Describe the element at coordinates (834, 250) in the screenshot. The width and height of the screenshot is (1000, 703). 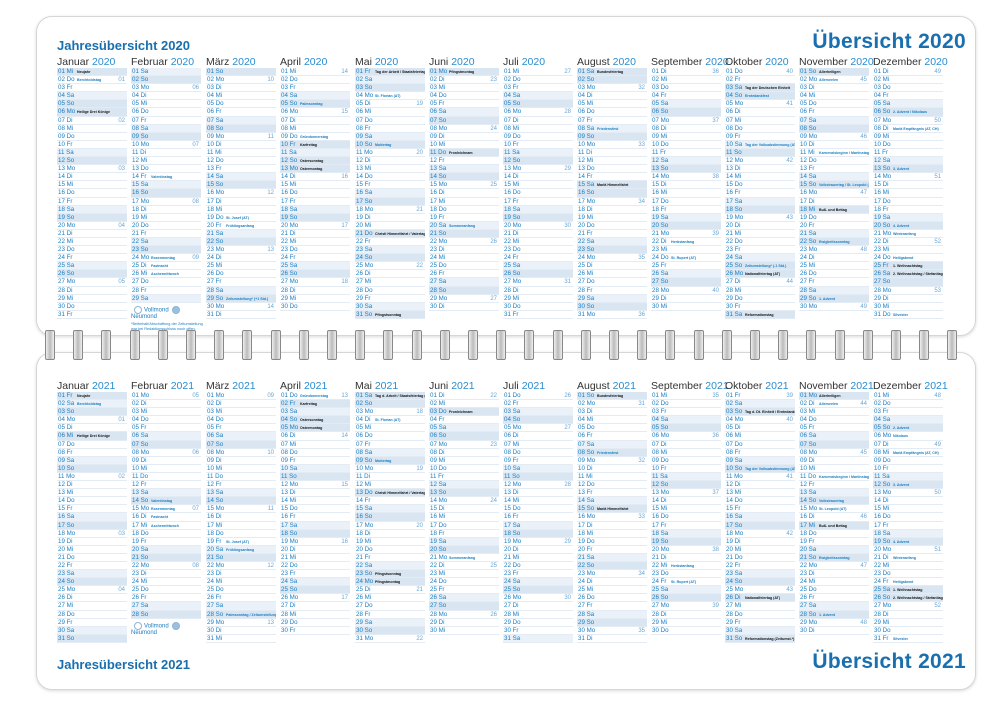
I see `day-row: 48` at that location.